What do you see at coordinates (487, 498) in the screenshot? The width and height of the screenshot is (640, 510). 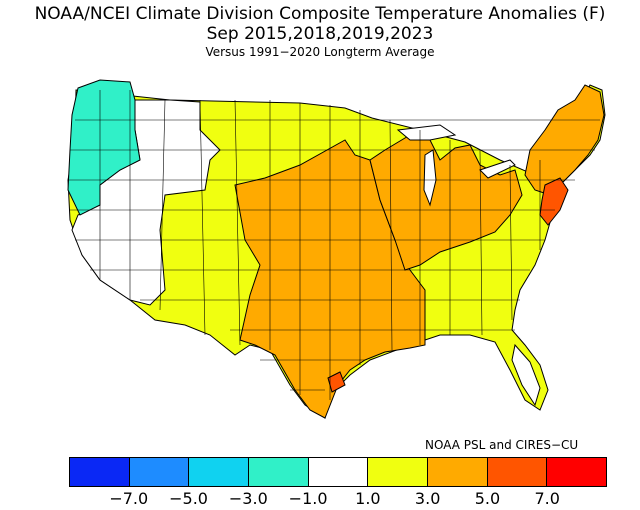 I see `legend-tick-label: 5.0` at bounding box center [487, 498].